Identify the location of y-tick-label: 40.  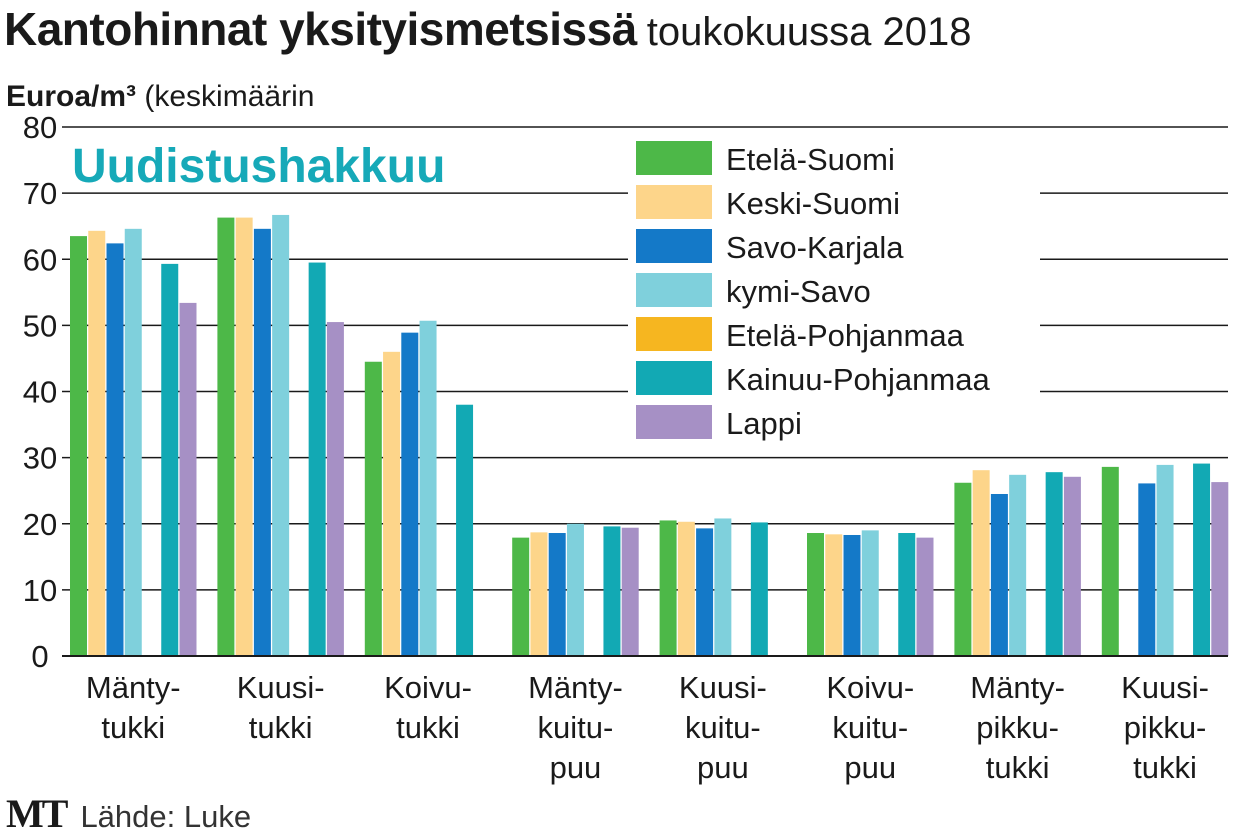
(40, 392).